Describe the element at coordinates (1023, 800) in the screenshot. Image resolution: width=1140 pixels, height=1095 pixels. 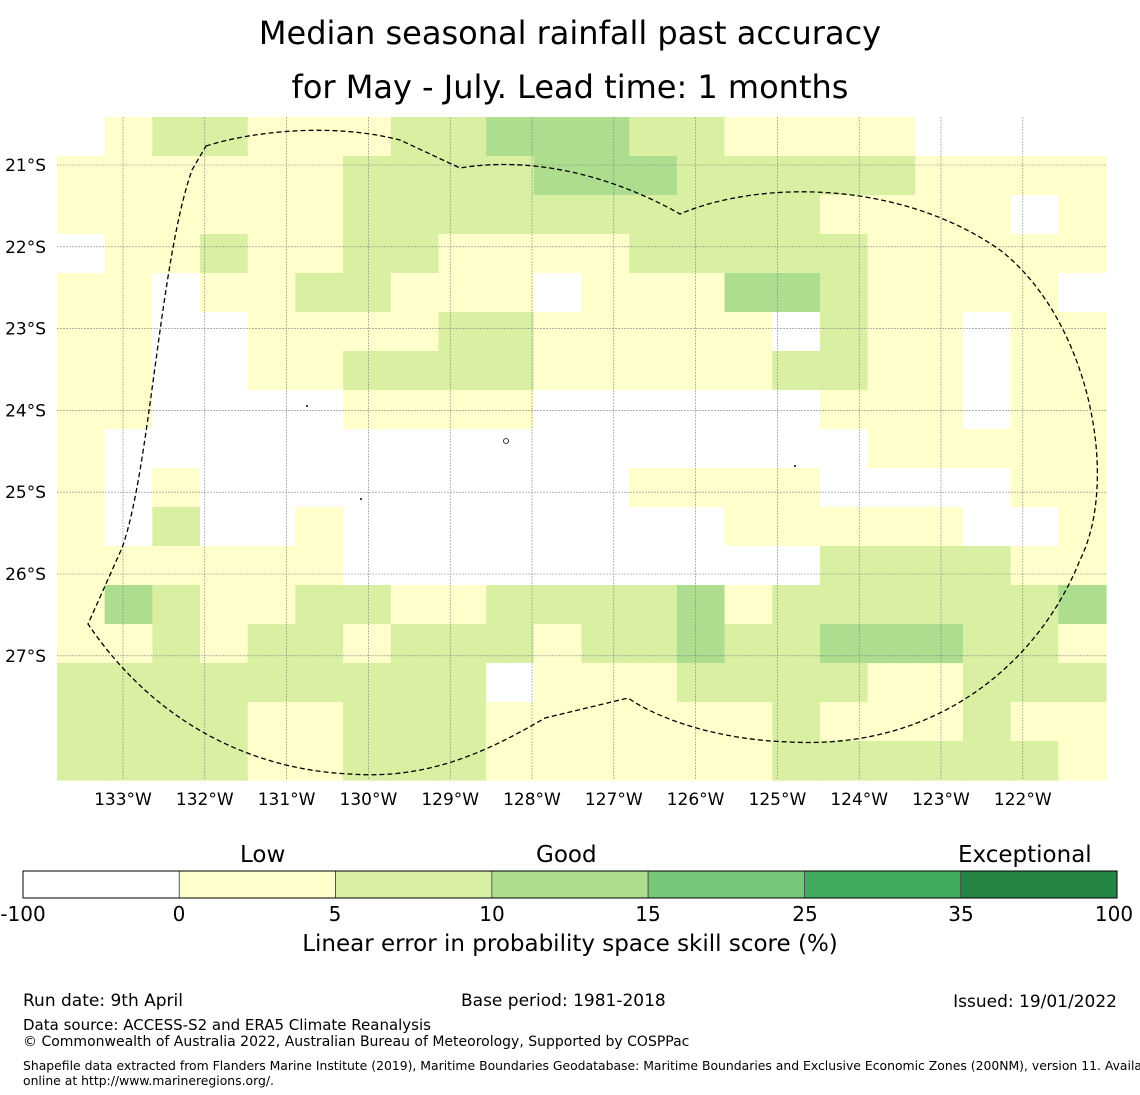
I see `longitude-label: 122°W` at that location.